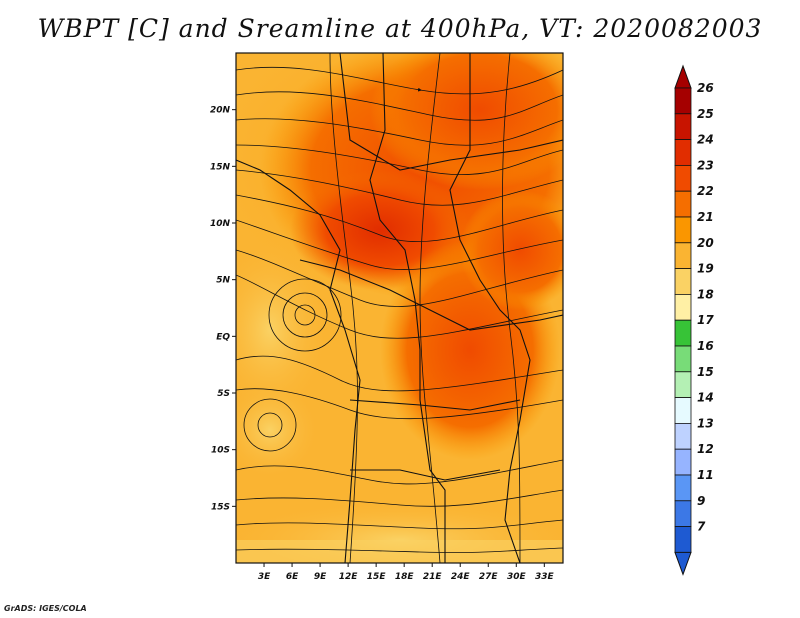 The width and height of the screenshot is (800, 618). What do you see at coordinates (220, 111) in the screenshot?
I see `y-tick-label: 20N` at bounding box center [220, 111].